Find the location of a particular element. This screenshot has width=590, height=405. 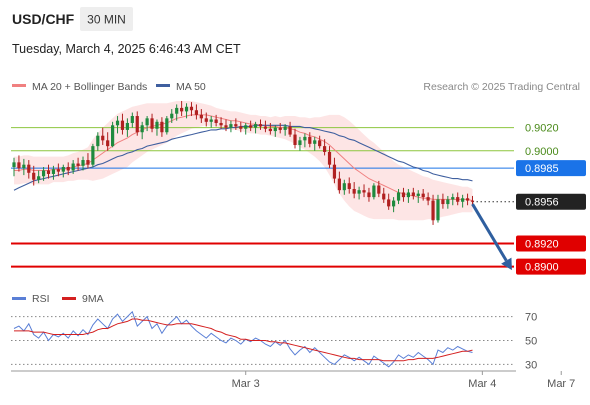

support-label: 0.8900 is located at coordinates (542, 268).